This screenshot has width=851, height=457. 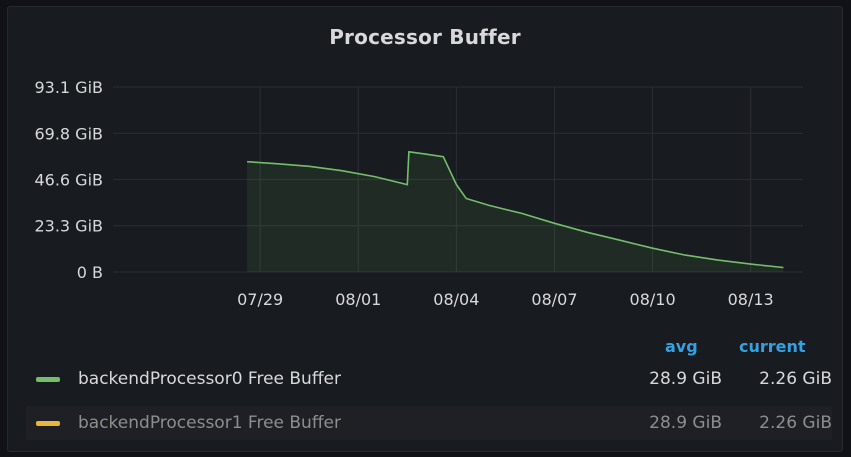 What do you see at coordinates (358, 298) in the screenshot?
I see `x-tick-label: 08/01` at bounding box center [358, 298].